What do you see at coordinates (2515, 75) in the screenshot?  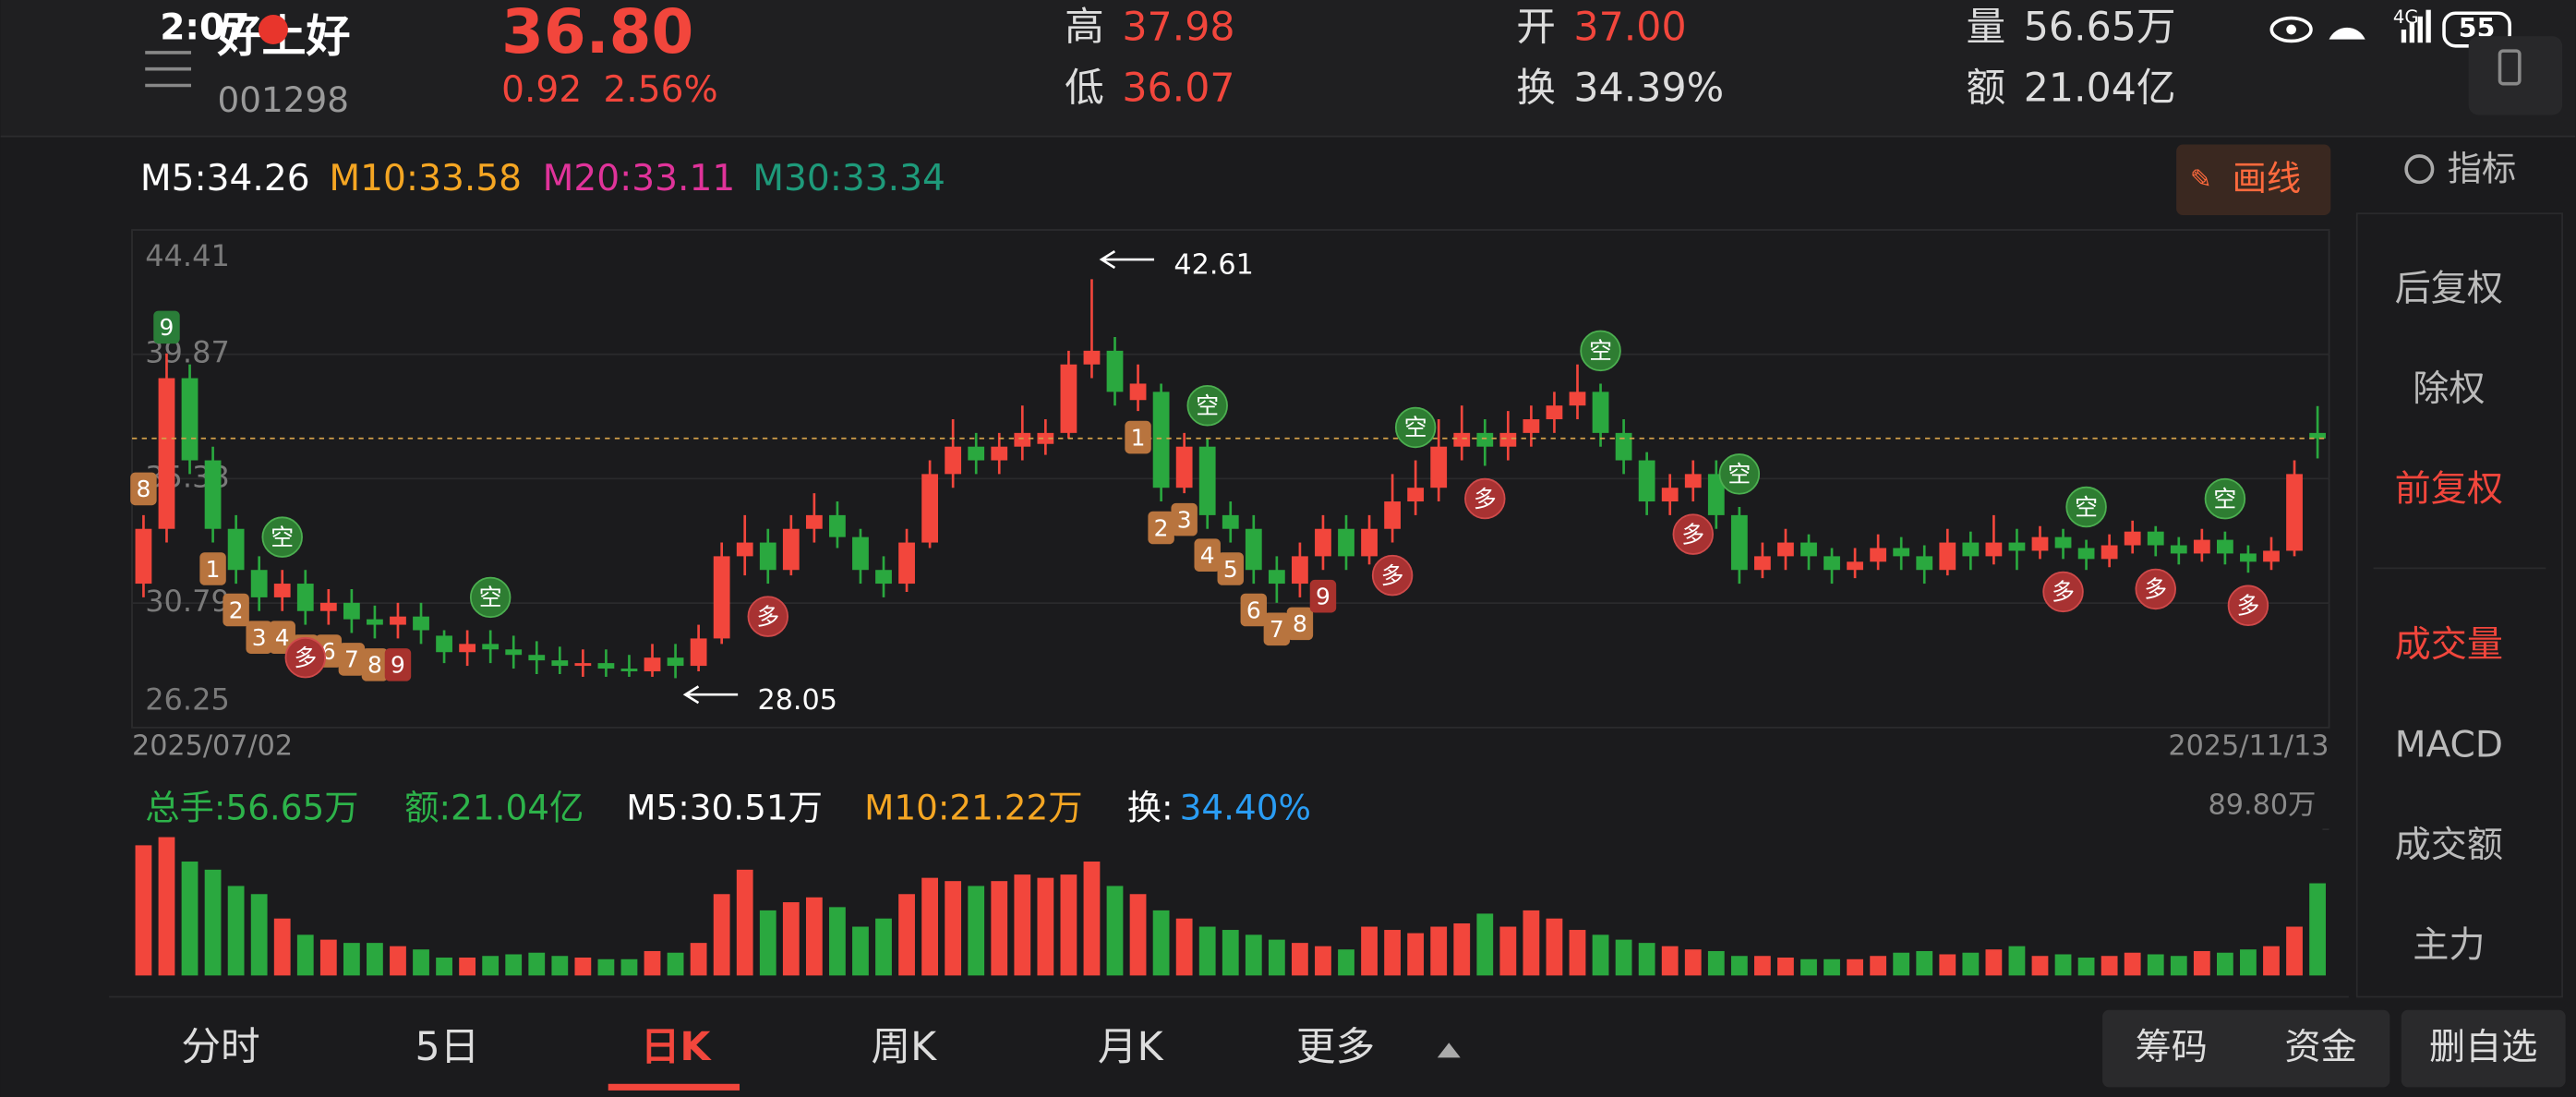 I see `landscape-button` at bounding box center [2515, 75].